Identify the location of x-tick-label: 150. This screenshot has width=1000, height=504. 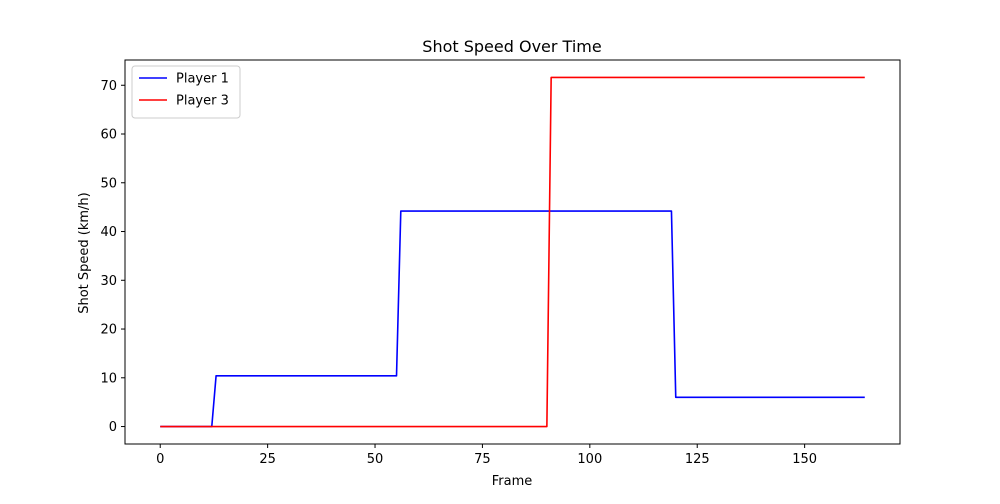
(804, 459).